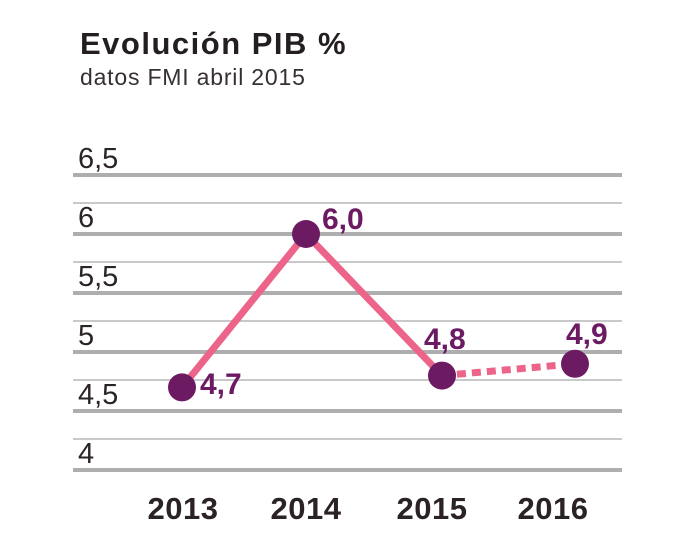  I want to click on data-point-label: 6,0, so click(343, 219).